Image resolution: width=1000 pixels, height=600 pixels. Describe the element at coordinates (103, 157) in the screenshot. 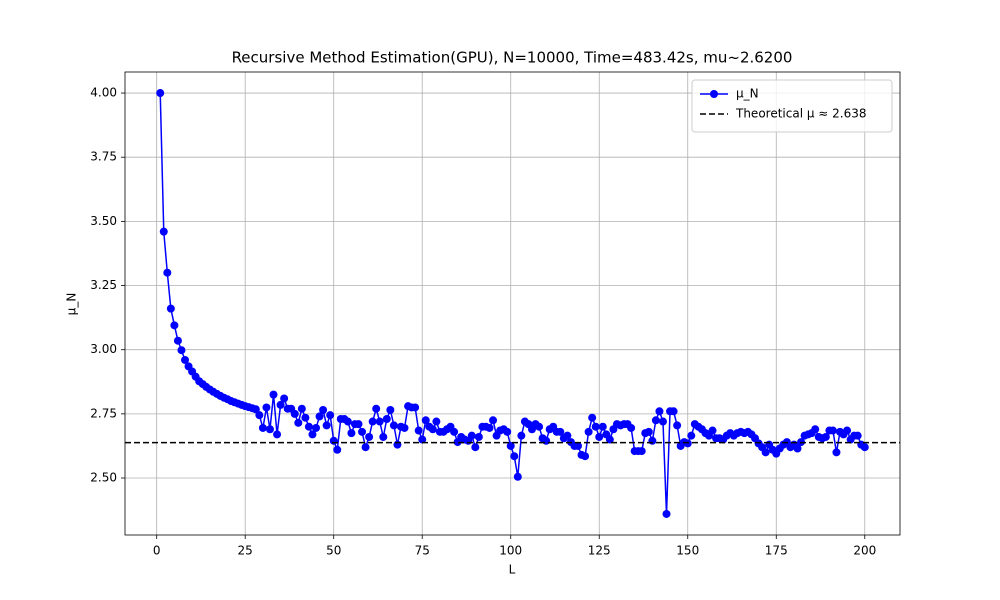

I see `y-tick-label: 3.75` at that location.